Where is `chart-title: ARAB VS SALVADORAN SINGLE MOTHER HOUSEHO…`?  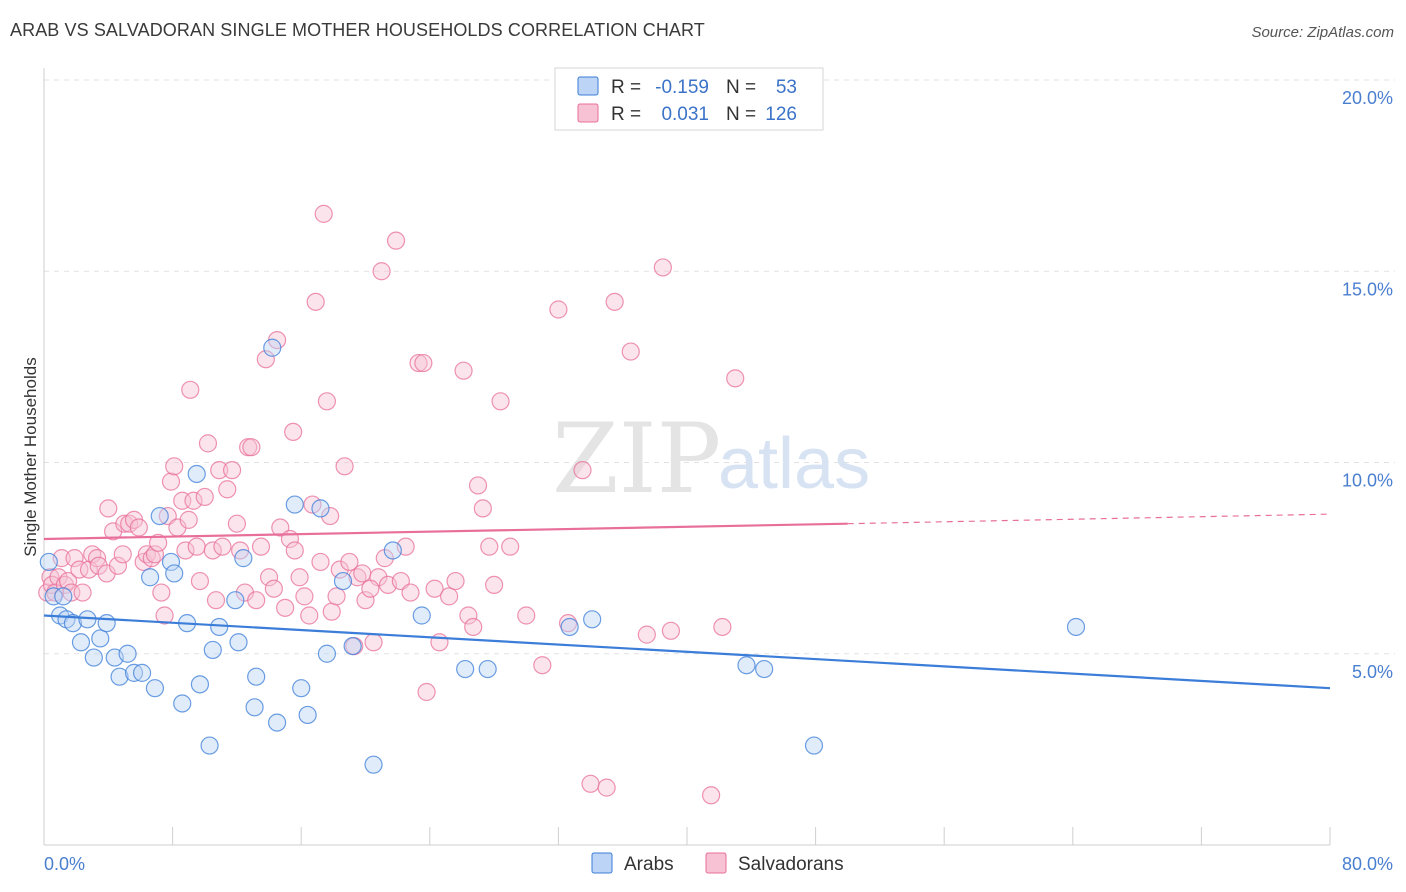 chart-title: ARAB VS SALVADORAN SINGLE MOTHER HOUSEHO… is located at coordinates (357, 30).